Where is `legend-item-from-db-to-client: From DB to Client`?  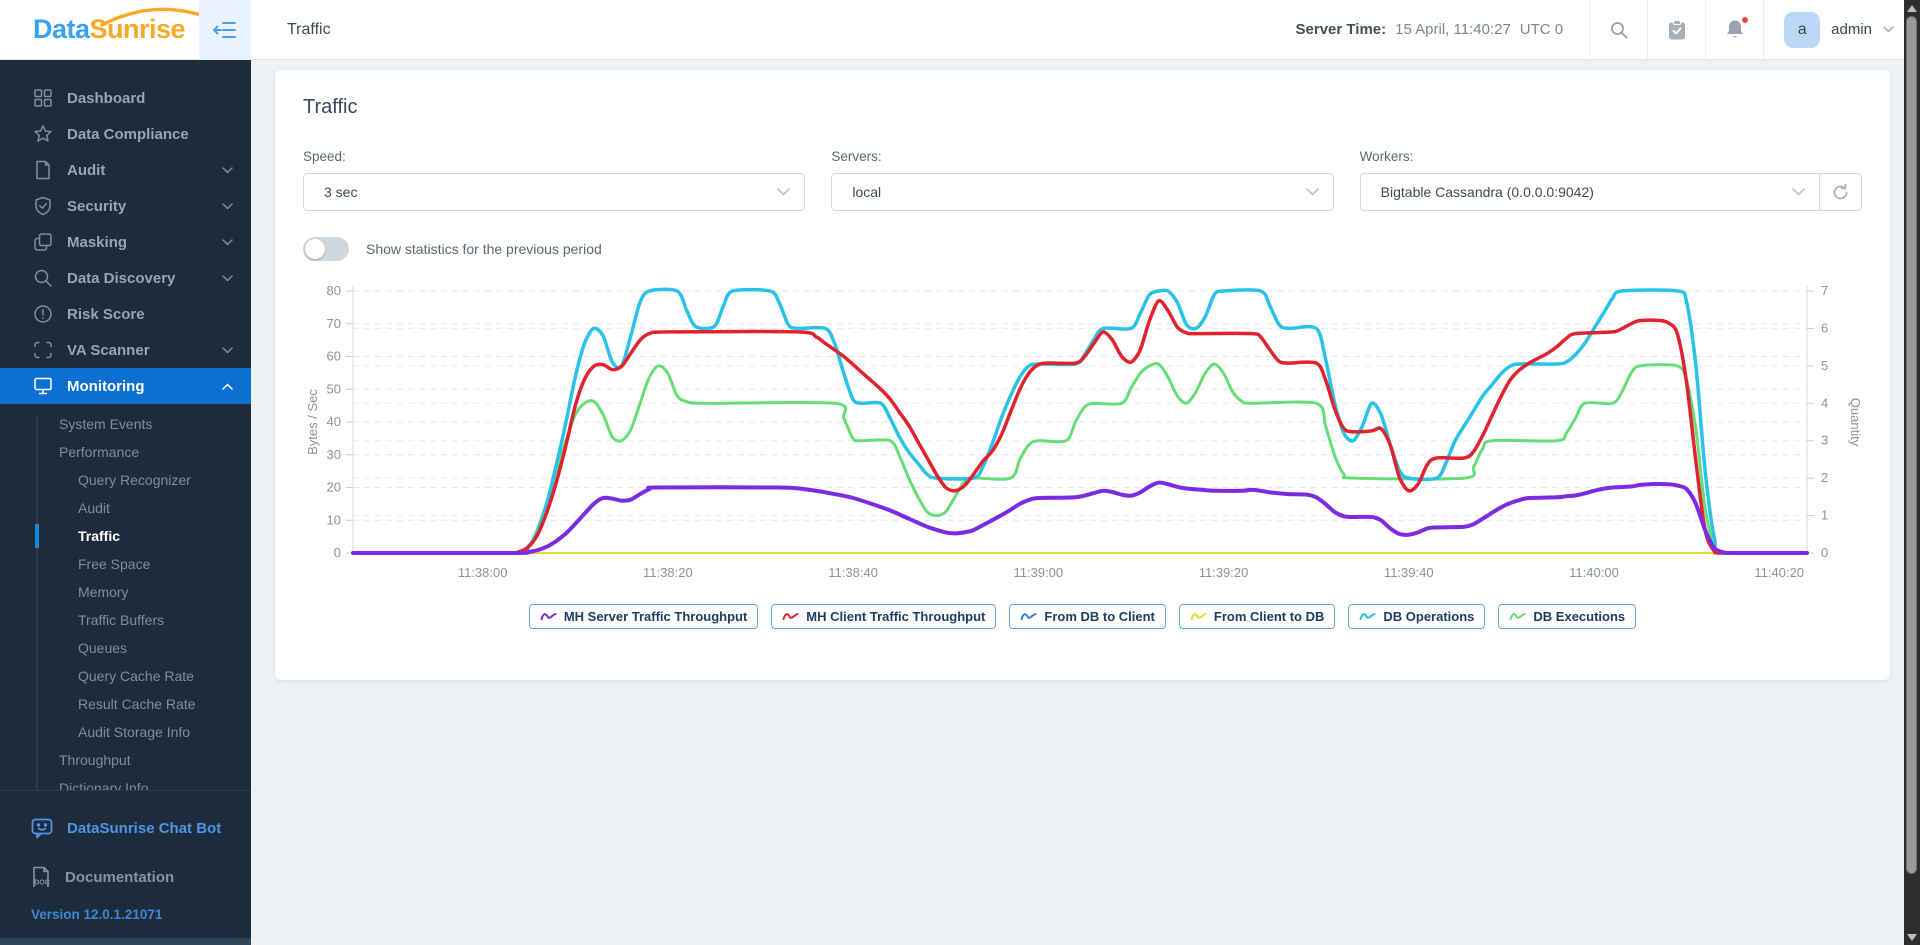
legend-item-from-db-to-client: From DB to Client is located at coordinates (1087, 616).